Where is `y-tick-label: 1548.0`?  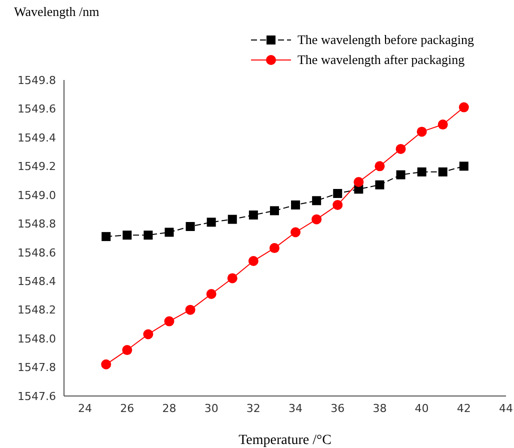 y-tick-label: 1548.0 is located at coordinates (37, 339).